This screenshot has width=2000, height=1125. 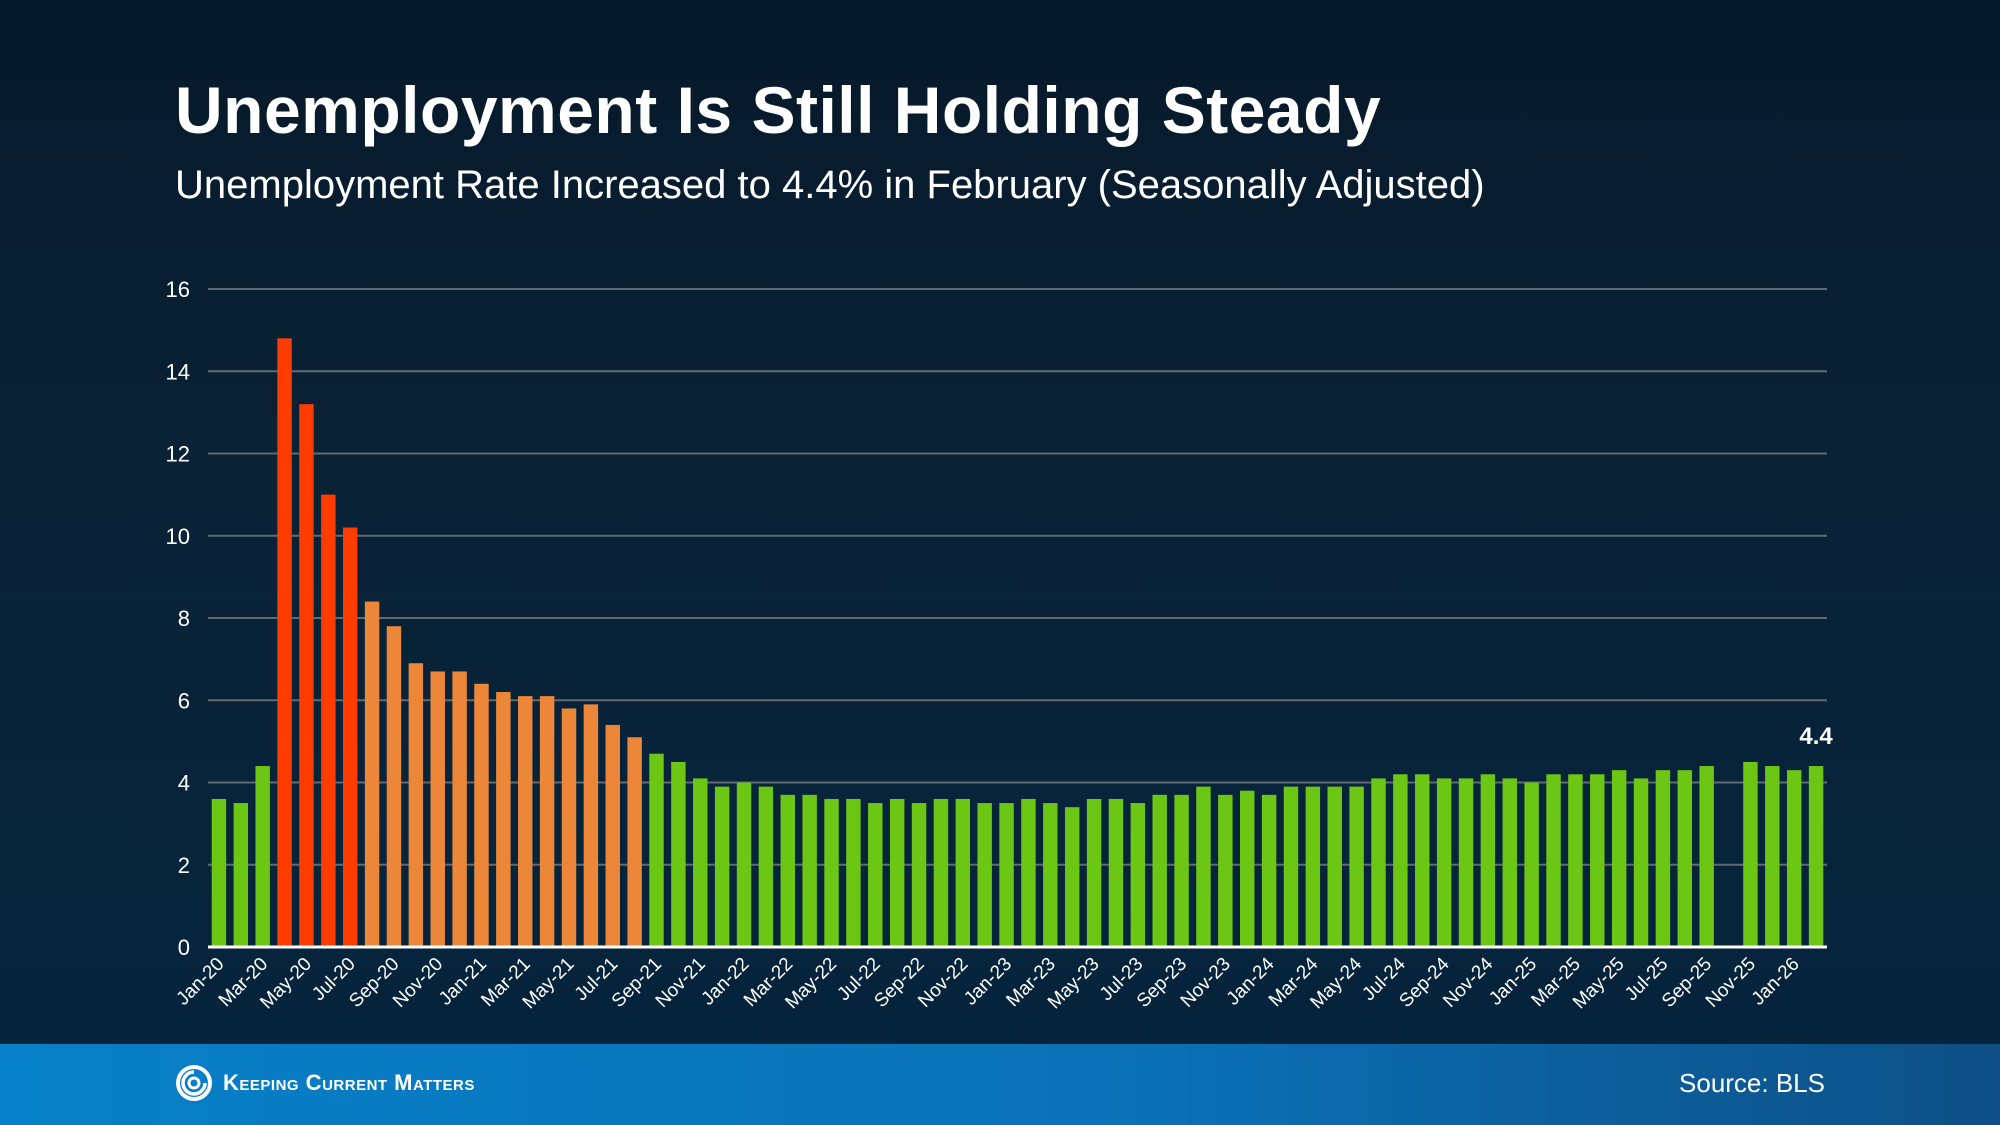 What do you see at coordinates (418, 983) in the screenshot?
I see `x-tick-label: Nov-20` at bounding box center [418, 983].